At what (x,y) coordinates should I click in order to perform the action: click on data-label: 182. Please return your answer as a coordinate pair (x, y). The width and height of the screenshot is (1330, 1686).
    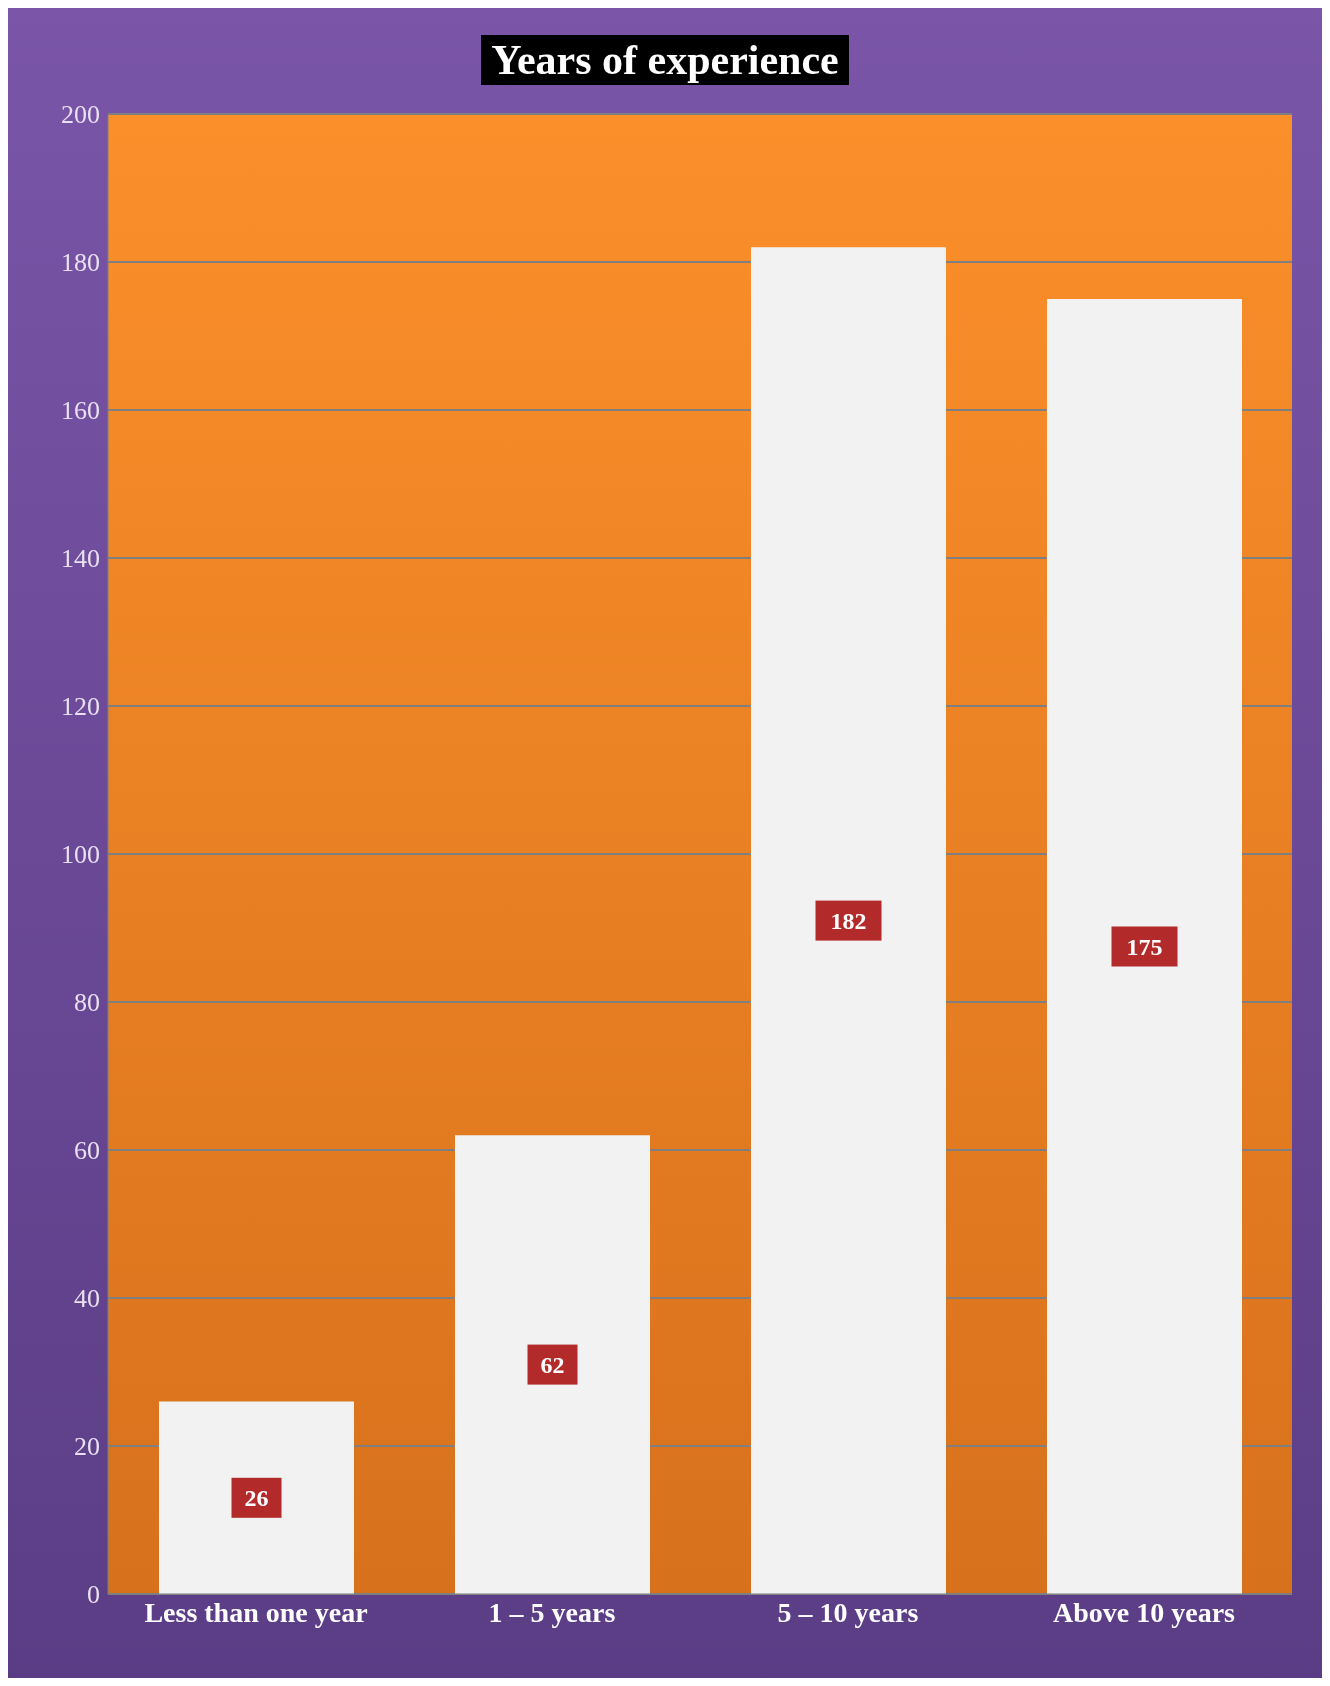
    Looking at the image, I should click on (848, 920).